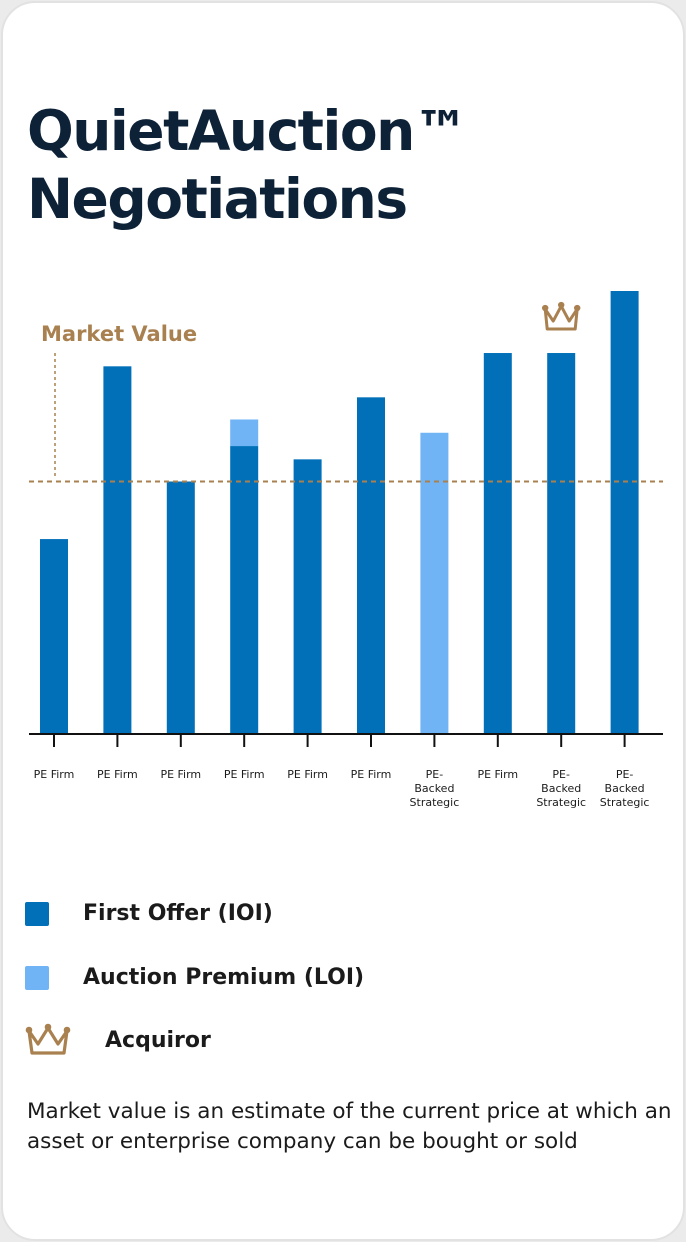  What do you see at coordinates (117, 774) in the screenshot?
I see `x-tick-label-2: PE Firm` at bounding box center [117, 774].